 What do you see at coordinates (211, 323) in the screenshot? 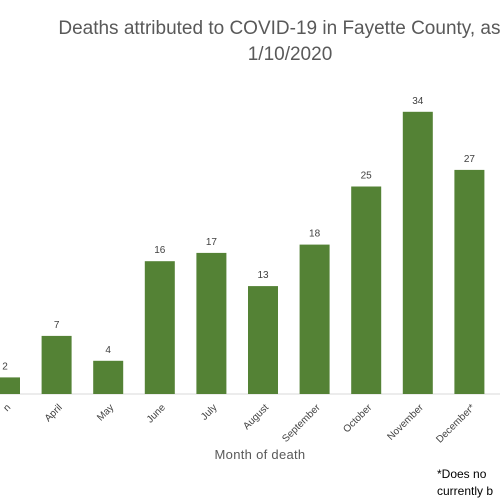
I see `bar-july` at bounding box center [211, 323].